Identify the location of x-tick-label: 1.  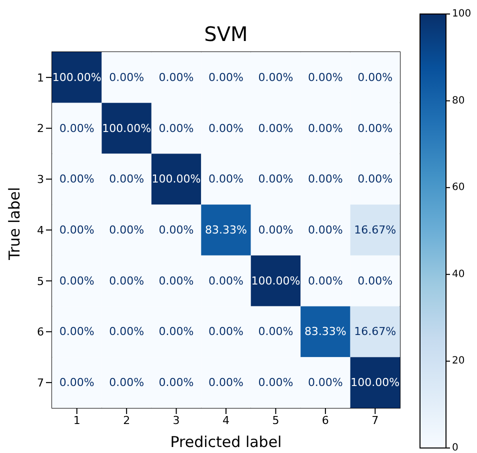
(76, 420).